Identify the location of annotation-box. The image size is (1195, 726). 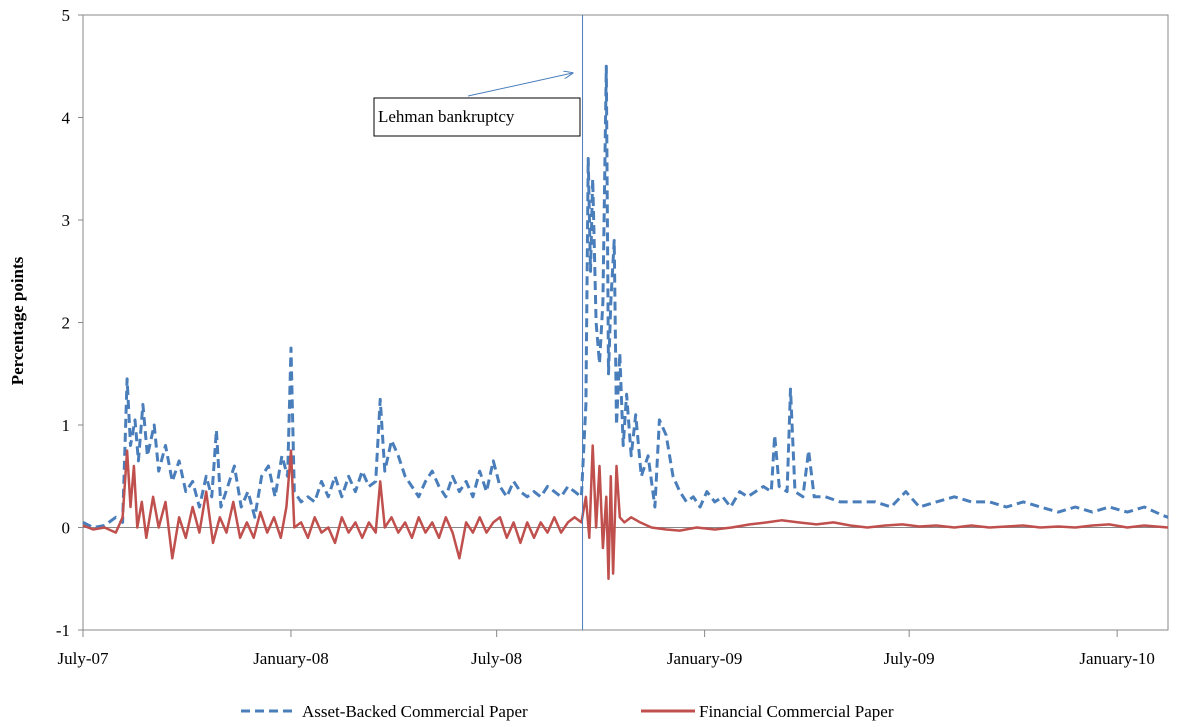
(477, 117).